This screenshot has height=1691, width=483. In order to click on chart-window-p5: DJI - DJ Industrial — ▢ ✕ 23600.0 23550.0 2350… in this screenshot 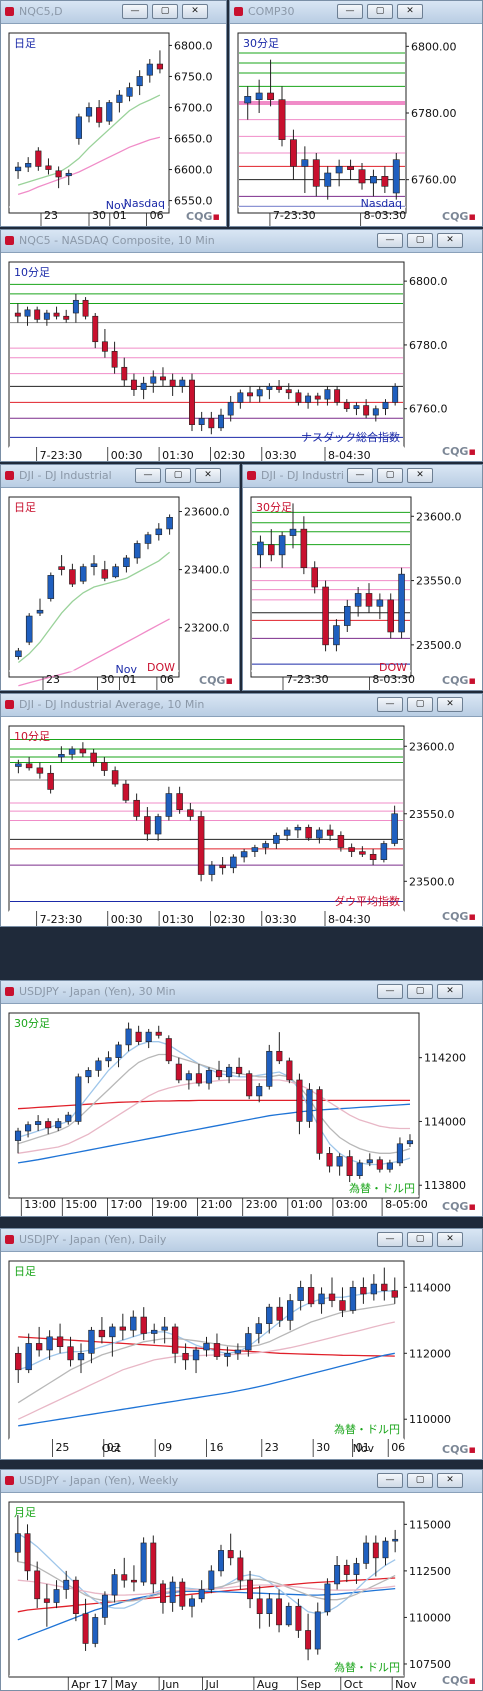, I will do `click(362, 577)`.